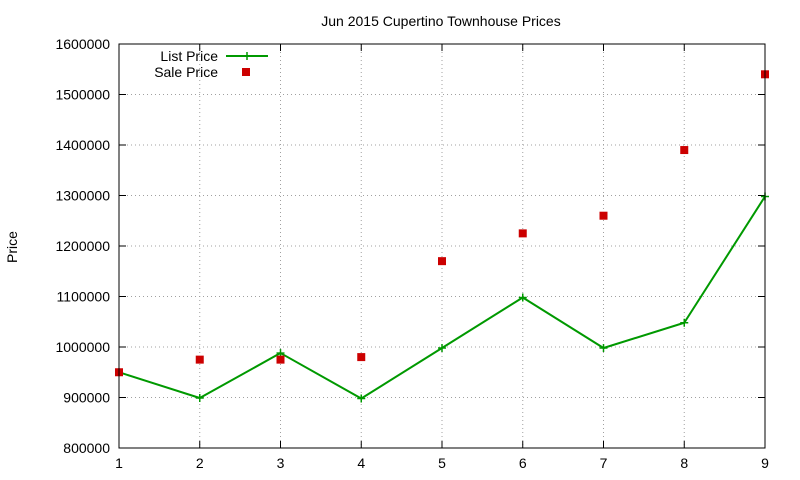  I want to click on y-tick-label: 1600000, so click(82, 44).